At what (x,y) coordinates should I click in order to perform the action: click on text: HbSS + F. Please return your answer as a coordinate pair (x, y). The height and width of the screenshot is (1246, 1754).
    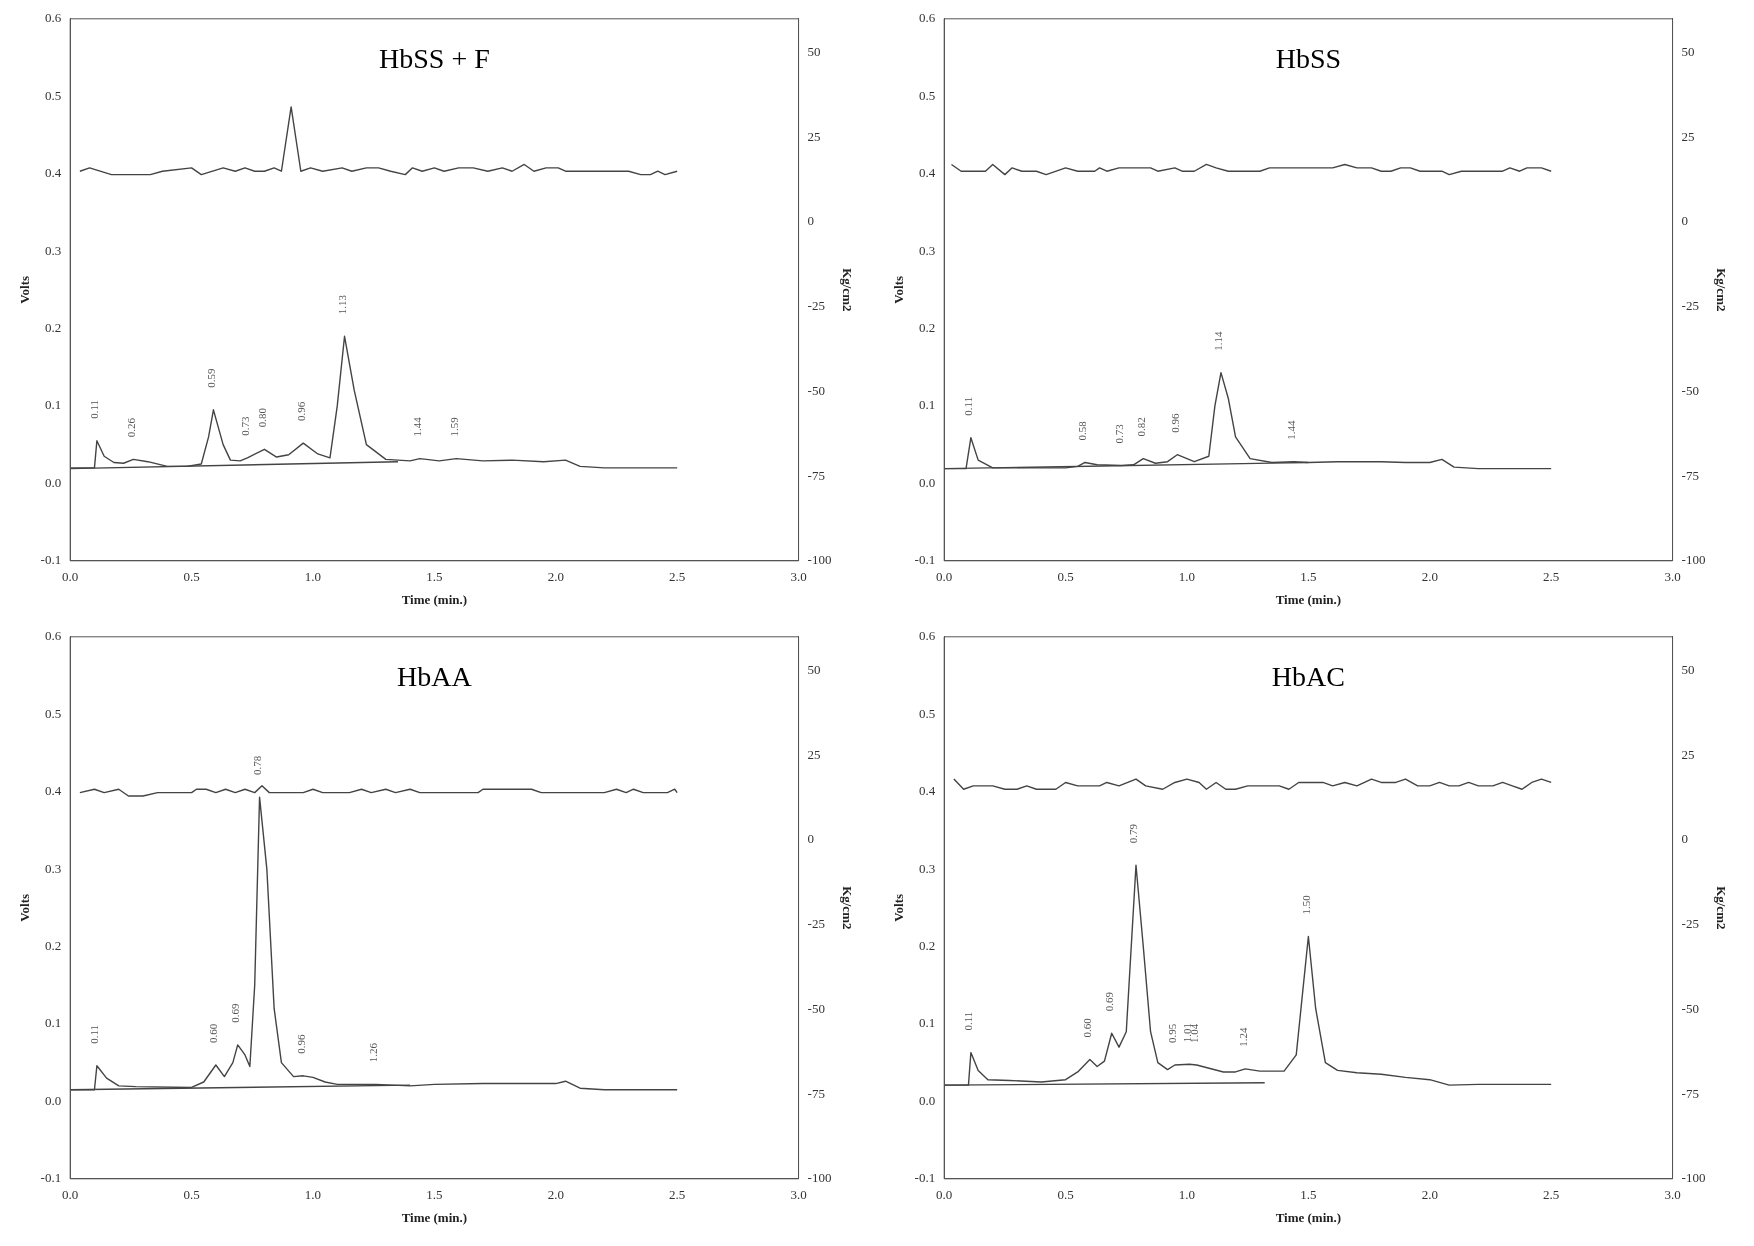
    Looking at the image, I should click on (434, 59).